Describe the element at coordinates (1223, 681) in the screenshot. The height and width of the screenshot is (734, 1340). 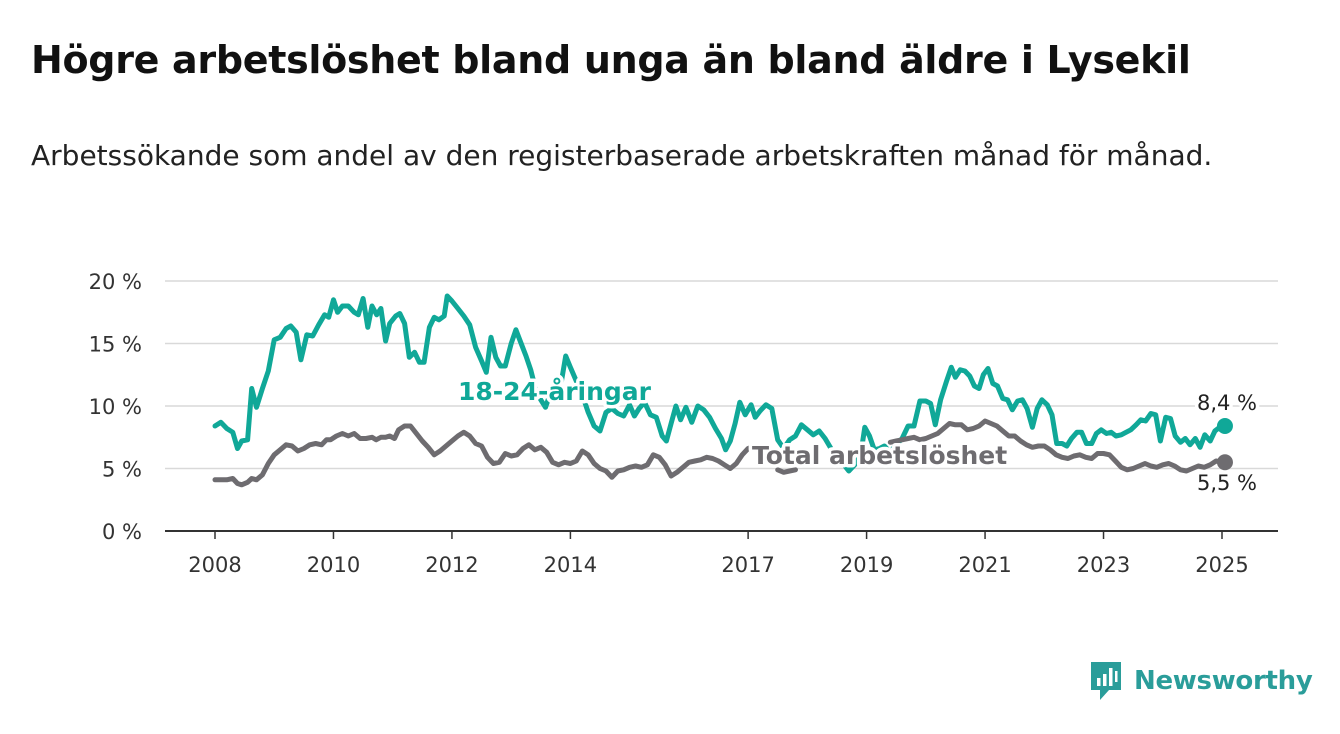
I see `brand-name: Newsworthy` at that location.